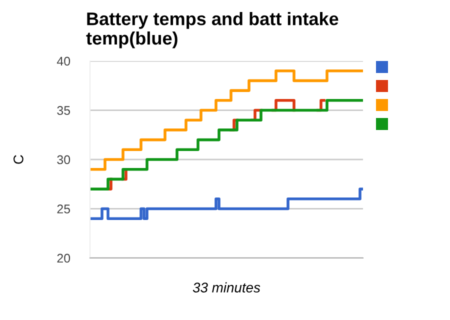  What do you see at coordinates (212, 30) in the screenshot?
I see `chart-title: Battery temps and batt intake temp(blue)` at bounding box center [212, 30].